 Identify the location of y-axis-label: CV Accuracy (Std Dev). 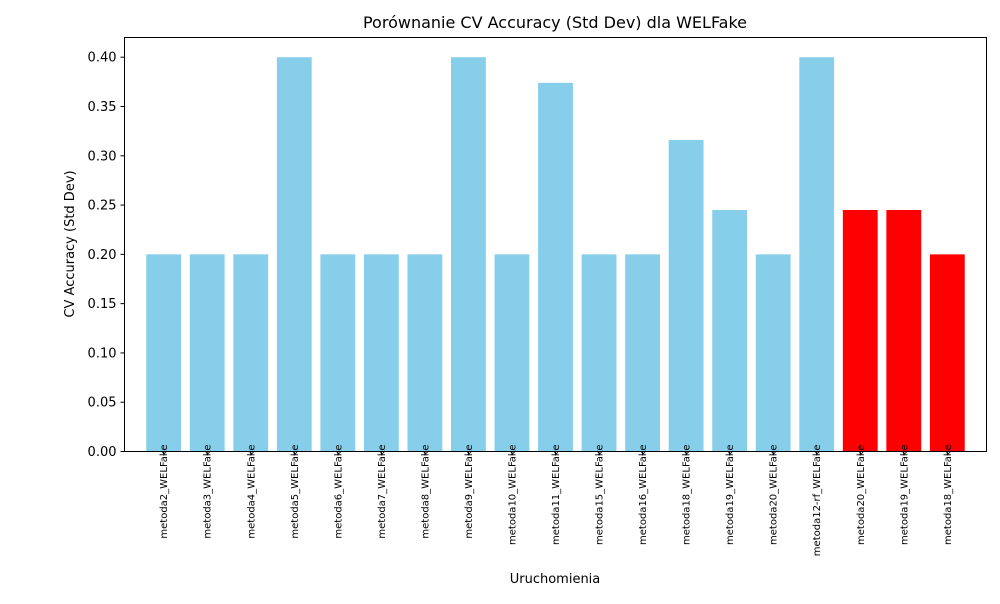
(70, 243).